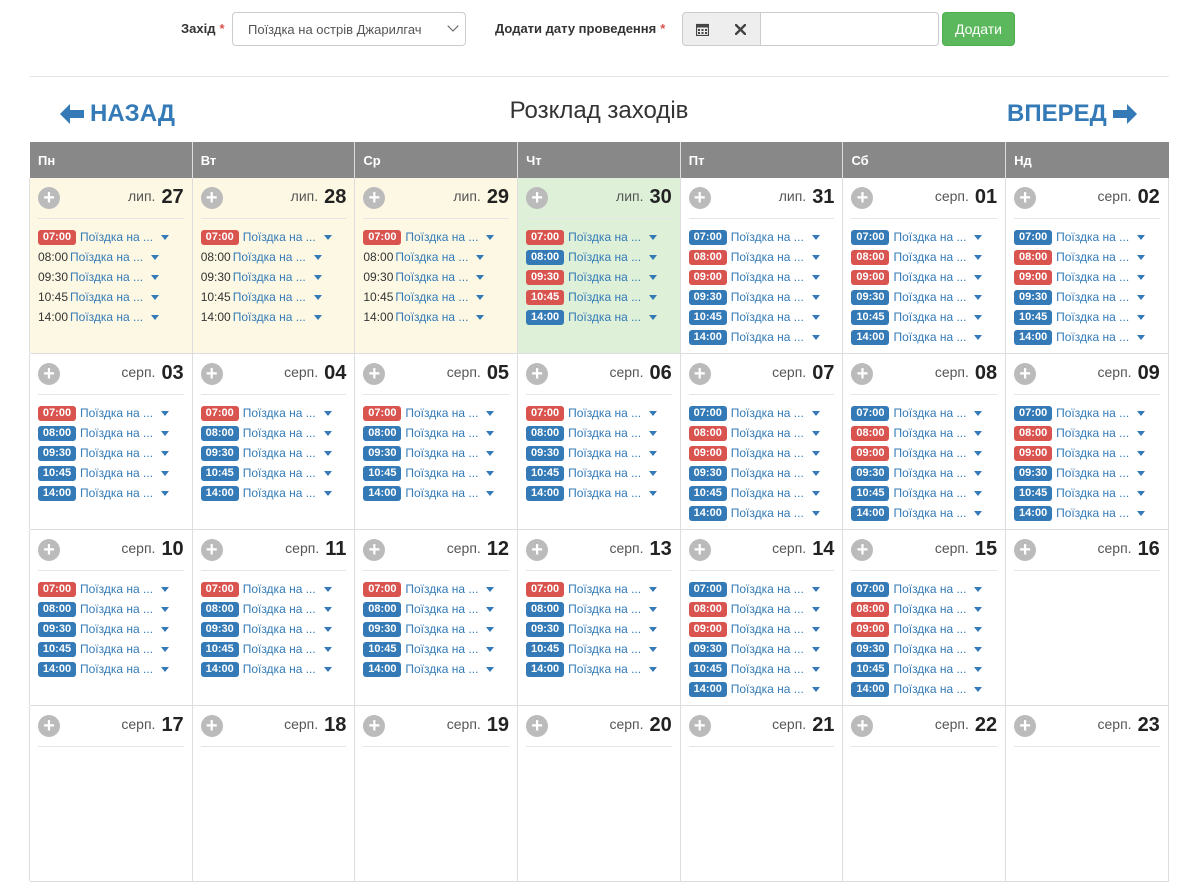  Describe the element at coordinates (117, 114) in the screenshot. I see `back-button: НАЗАД` at that location.